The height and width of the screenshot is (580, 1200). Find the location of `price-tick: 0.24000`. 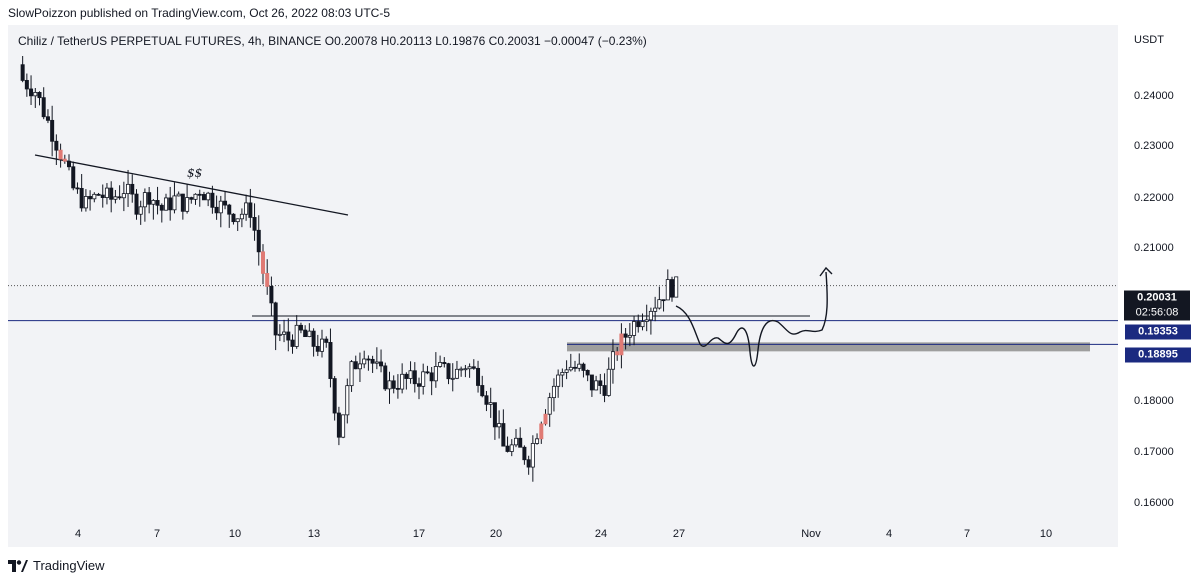

price-tick: 0.24000 is located at coordinates (1154, 96).